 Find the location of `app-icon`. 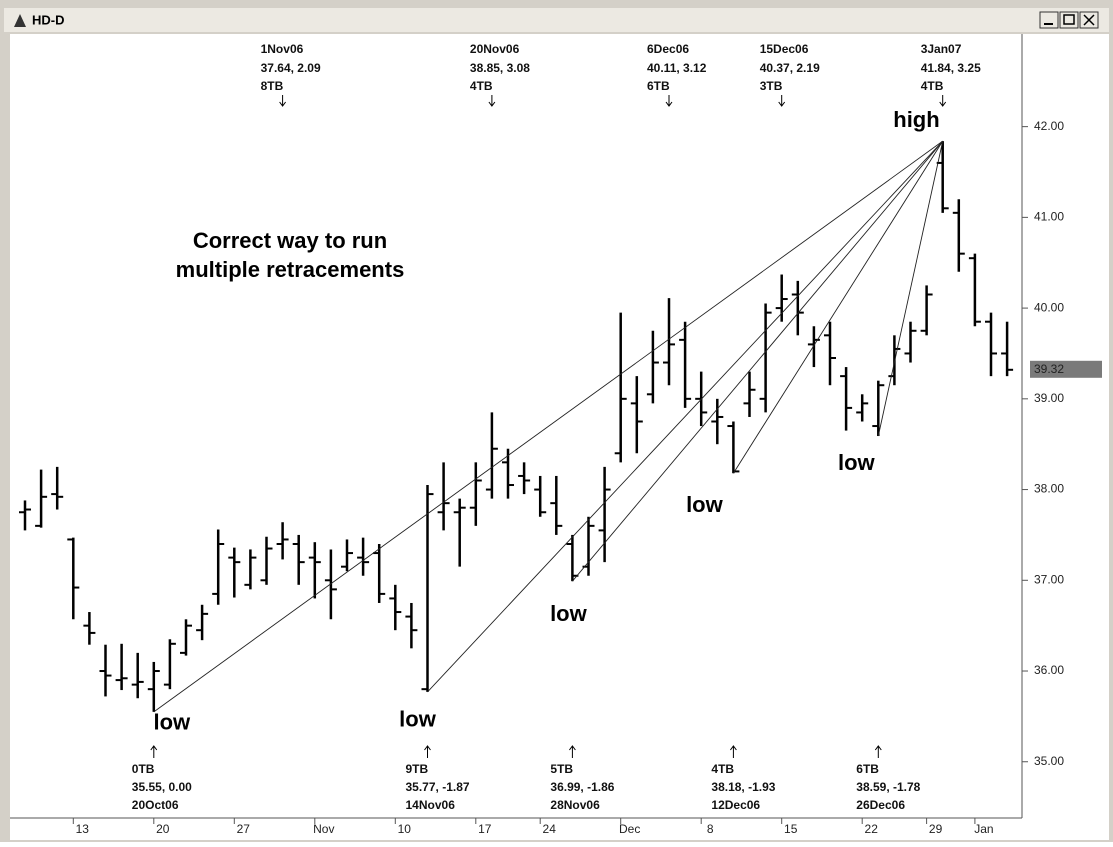

app-icon is located at coordinates (20, 20).